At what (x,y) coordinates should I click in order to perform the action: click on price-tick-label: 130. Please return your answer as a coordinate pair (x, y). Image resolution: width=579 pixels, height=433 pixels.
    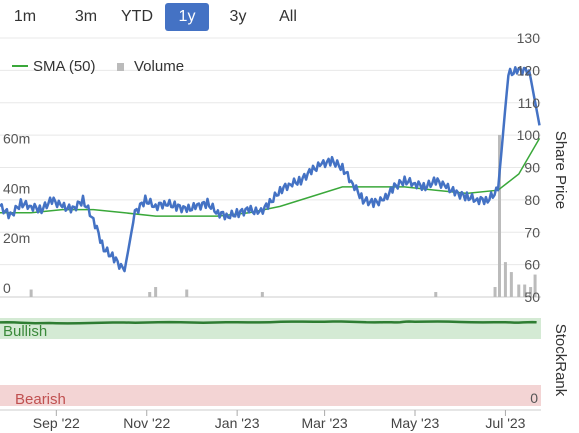
    Looking at the image, I should click on (529, 38).